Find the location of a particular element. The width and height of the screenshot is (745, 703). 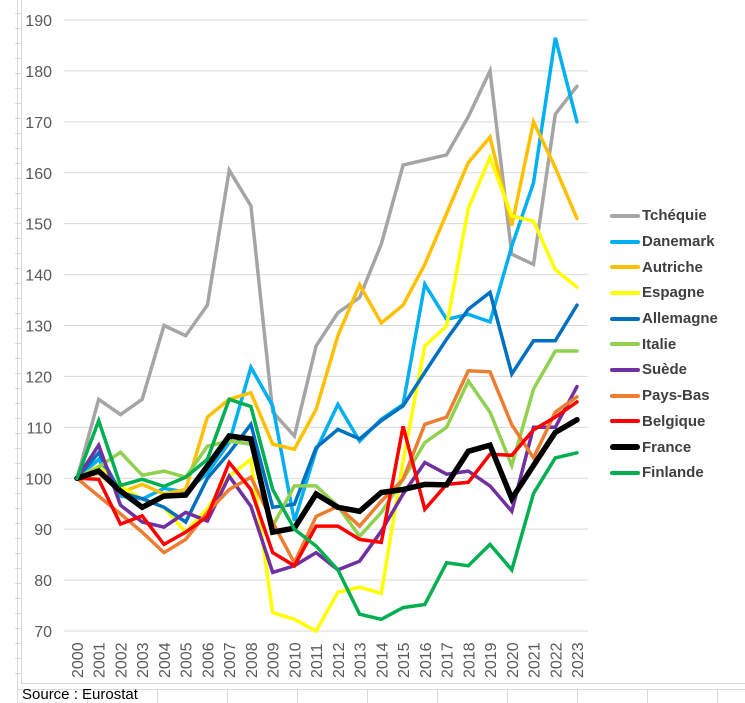

y-tick-label: 130 is located at coordinates (38, 327).